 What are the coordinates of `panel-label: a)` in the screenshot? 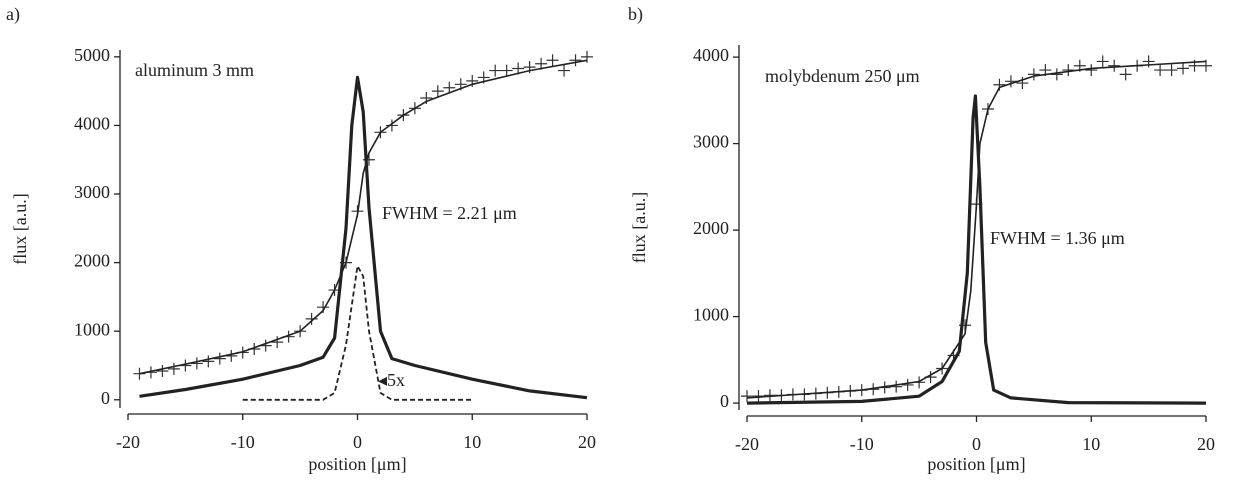 It's located at (13, 14).